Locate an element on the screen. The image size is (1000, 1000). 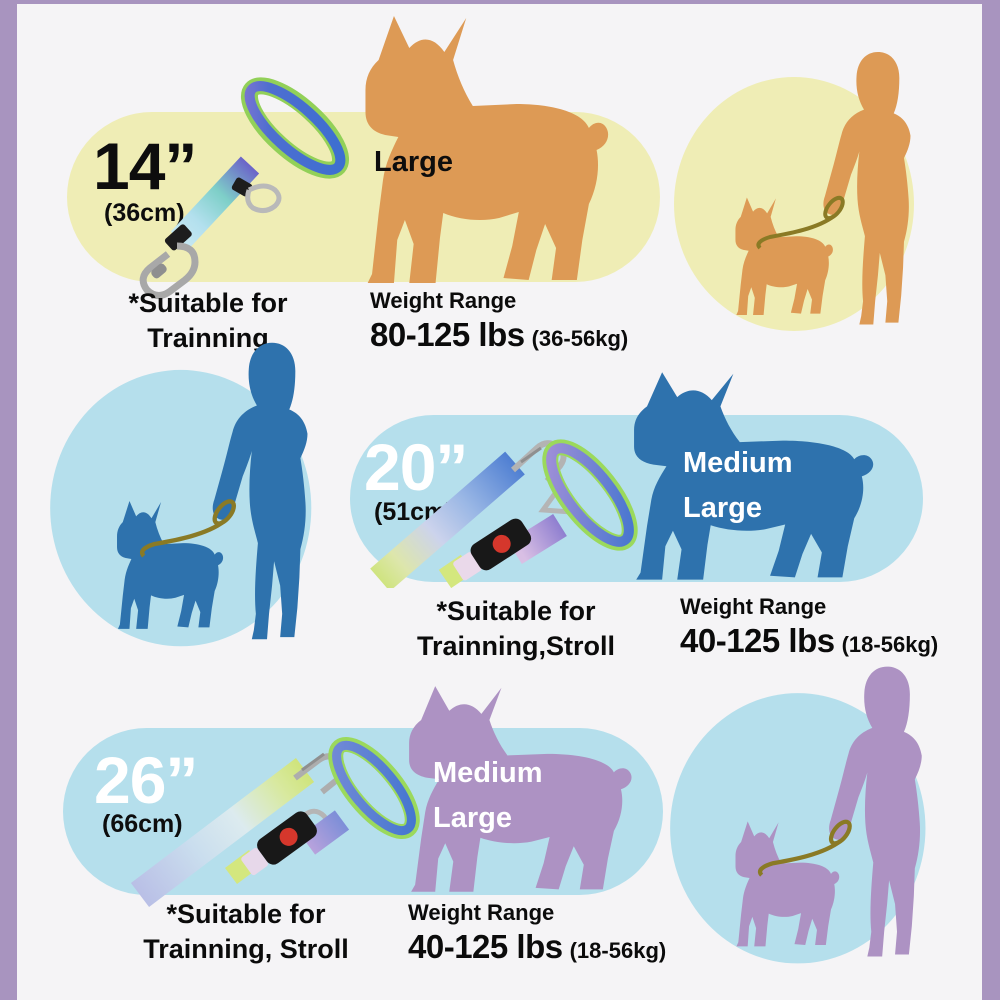
size-14-cm-label: (36cm) is located at coordinates (144, 213).